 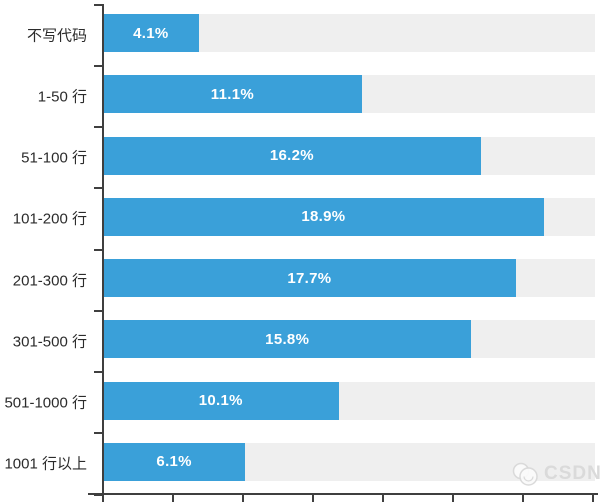 I want to click on bar-value-label: 17.7%, so click(x=309, y=278).